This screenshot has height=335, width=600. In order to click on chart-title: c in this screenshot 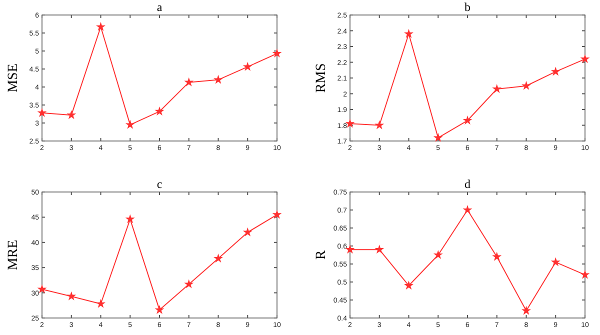, I will do `click(159, 184)`.